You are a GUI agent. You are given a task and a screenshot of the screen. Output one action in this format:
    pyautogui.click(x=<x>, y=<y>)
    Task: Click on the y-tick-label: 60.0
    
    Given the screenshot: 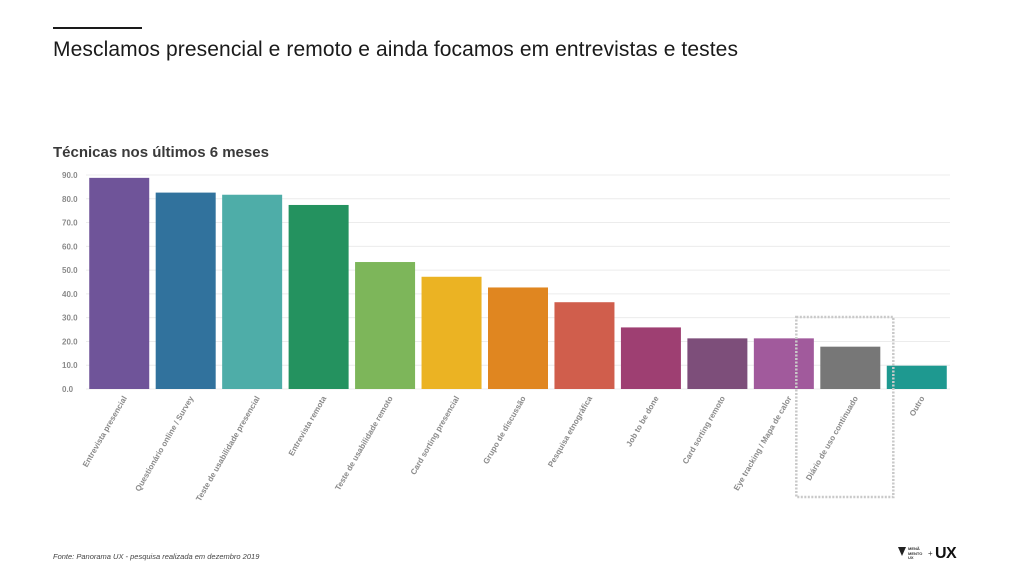 What is the action you would take?
    pyautogui.click(x=70, y=246)
    